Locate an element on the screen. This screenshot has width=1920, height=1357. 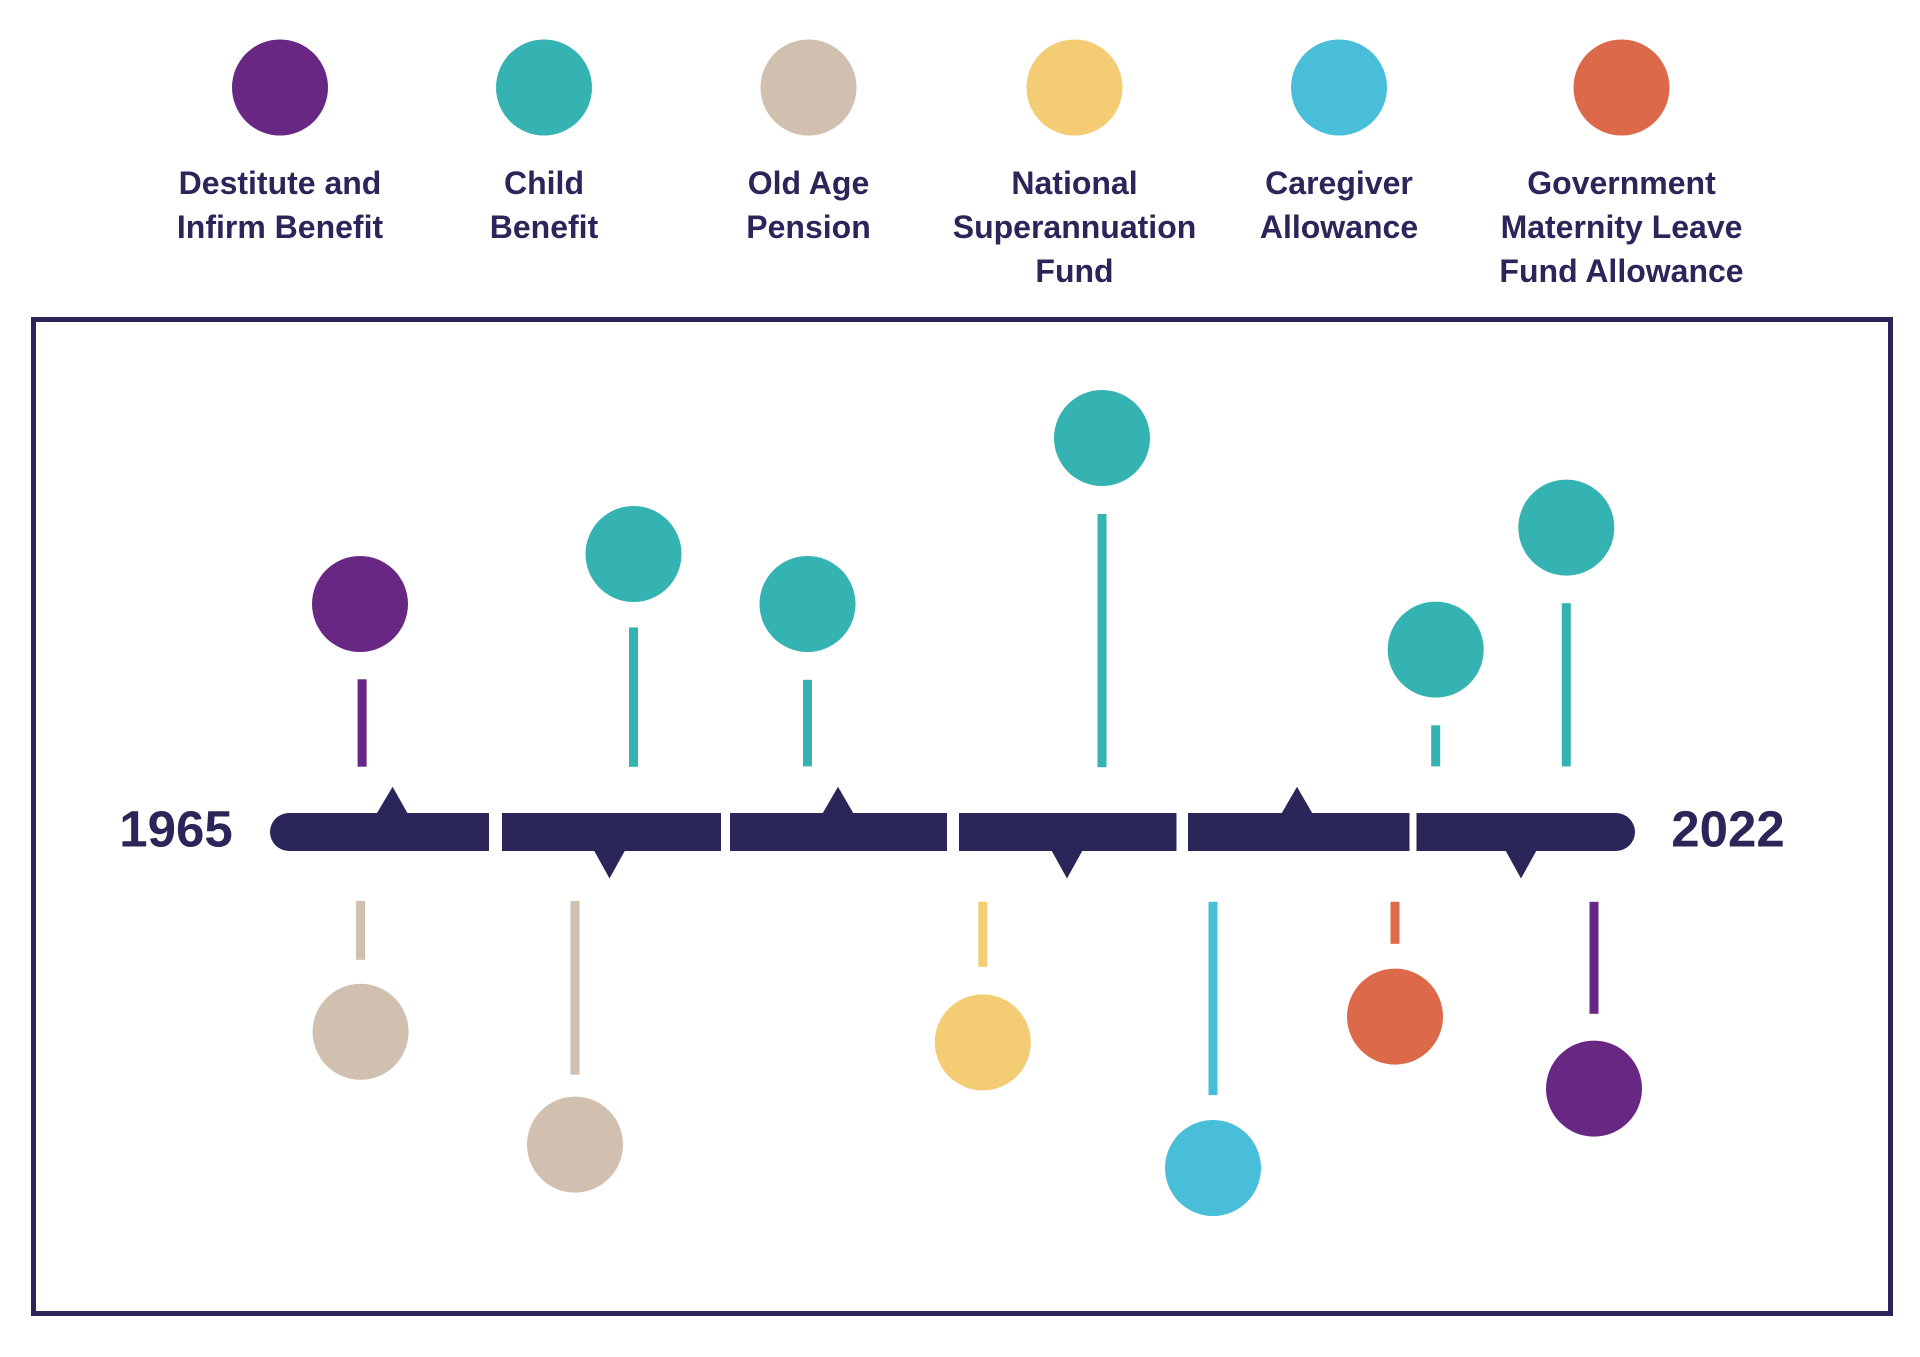
svg-text: 1965 is located at coordinates (175, 829).